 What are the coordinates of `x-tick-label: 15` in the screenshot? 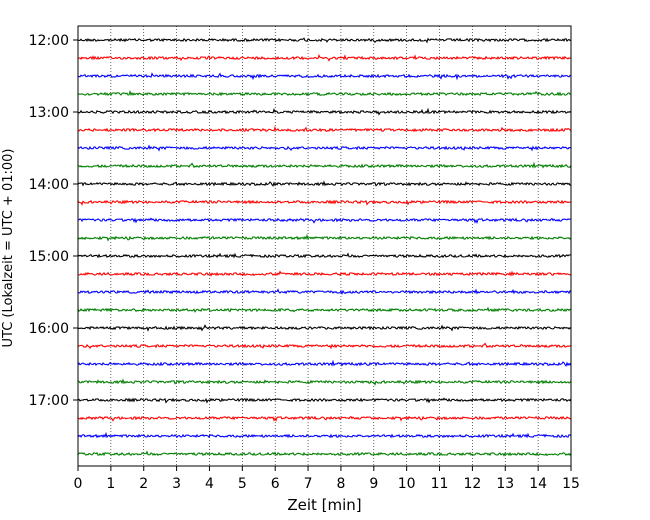 It's located at (571, 484).